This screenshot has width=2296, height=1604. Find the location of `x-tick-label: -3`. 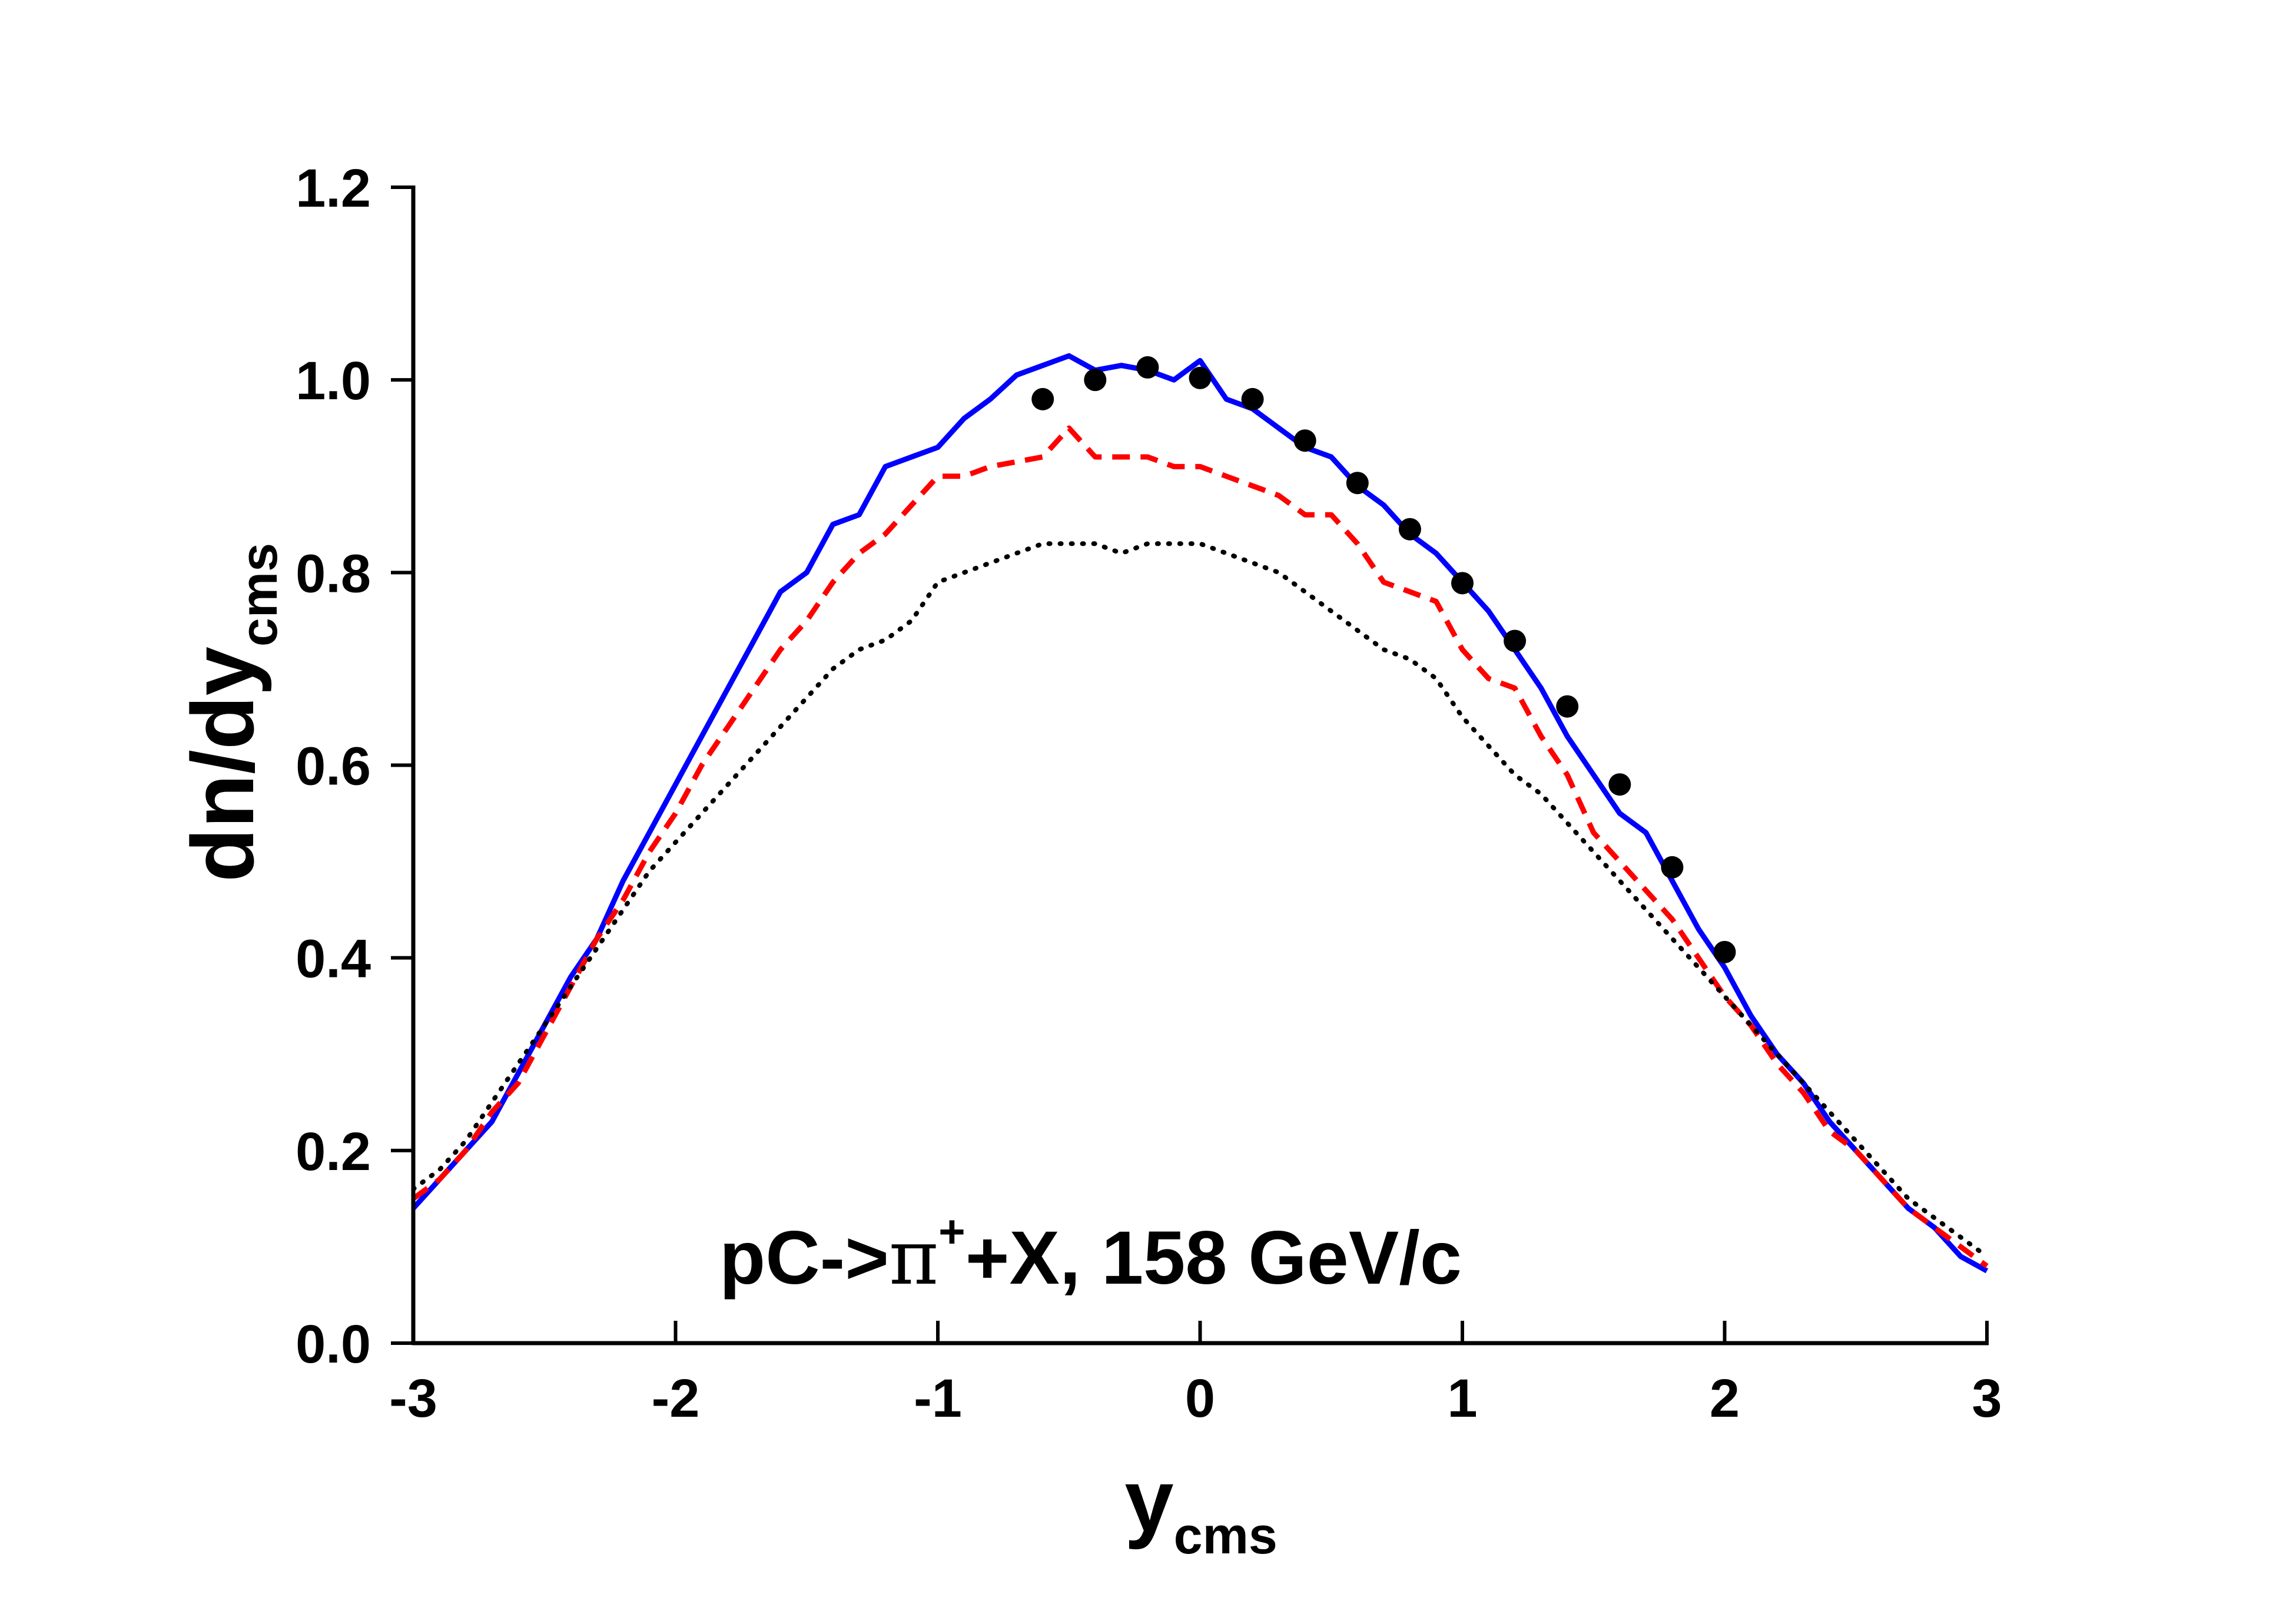

x-tick-label: -3 is located at coordinates (413, 1399).